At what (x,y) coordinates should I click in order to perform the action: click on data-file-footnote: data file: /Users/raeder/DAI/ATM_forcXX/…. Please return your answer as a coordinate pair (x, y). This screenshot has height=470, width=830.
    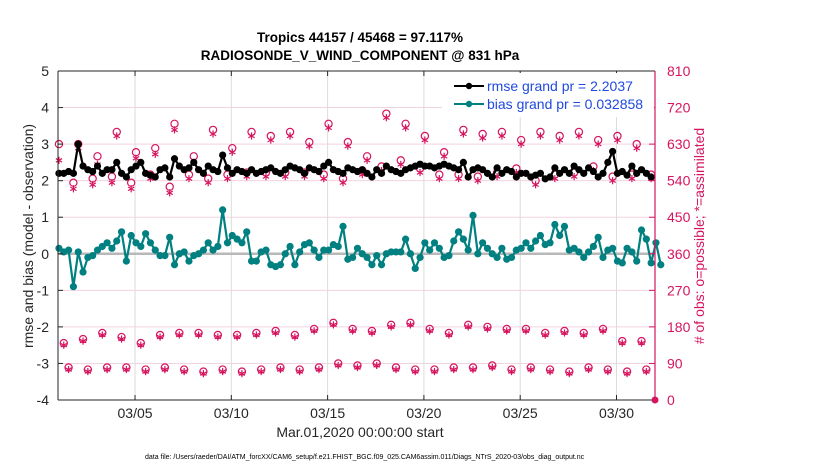
    Looking at the image, I should click on (365, 457).